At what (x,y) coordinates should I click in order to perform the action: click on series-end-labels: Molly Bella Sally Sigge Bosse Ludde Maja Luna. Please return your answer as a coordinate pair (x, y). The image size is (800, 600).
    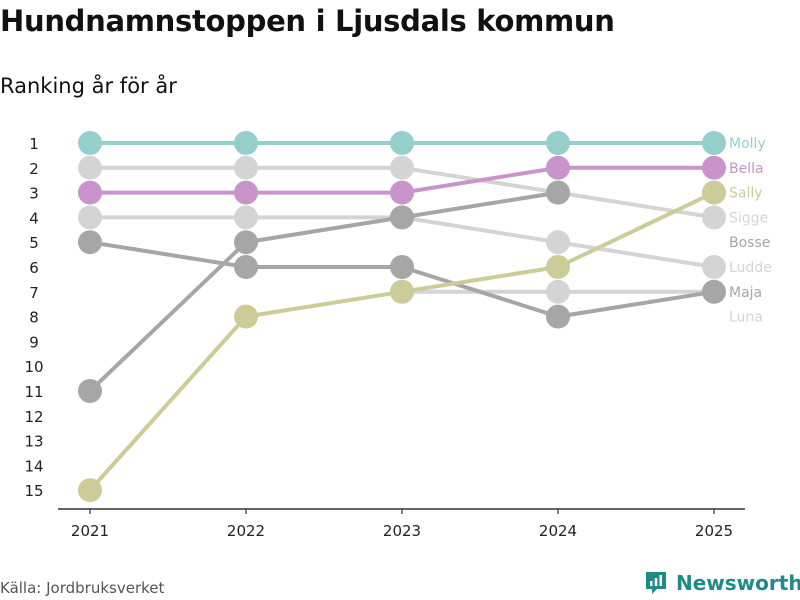
    Looking at the image, I should click on (750, 231).